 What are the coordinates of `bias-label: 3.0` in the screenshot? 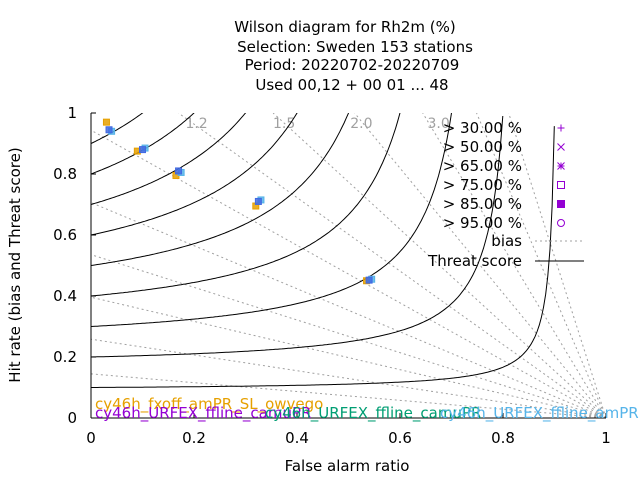 It's located at (438, 124).